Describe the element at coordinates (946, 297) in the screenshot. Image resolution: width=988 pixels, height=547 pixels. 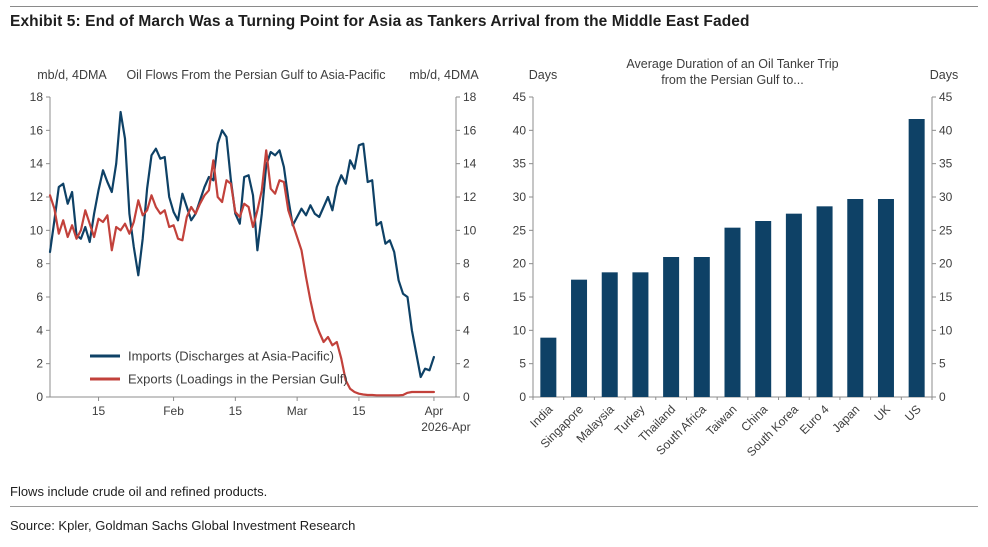
I see `y-tick-label-right: 15` at that location.